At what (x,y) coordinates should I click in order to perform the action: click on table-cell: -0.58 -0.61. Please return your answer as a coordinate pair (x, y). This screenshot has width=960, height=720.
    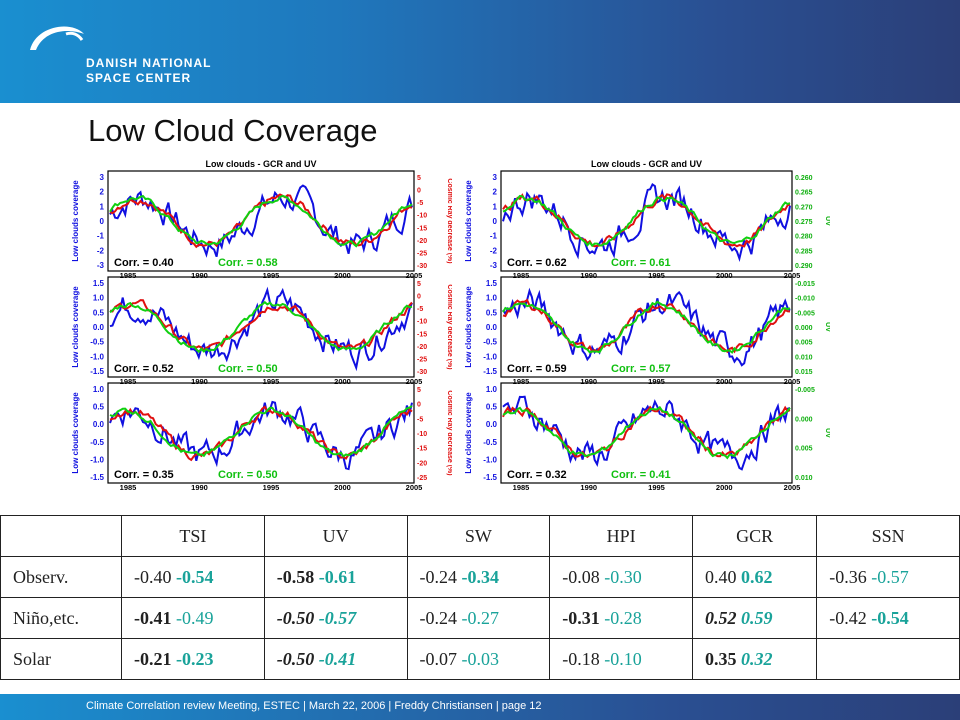
    Looking at the image, I should click on (335, 577).